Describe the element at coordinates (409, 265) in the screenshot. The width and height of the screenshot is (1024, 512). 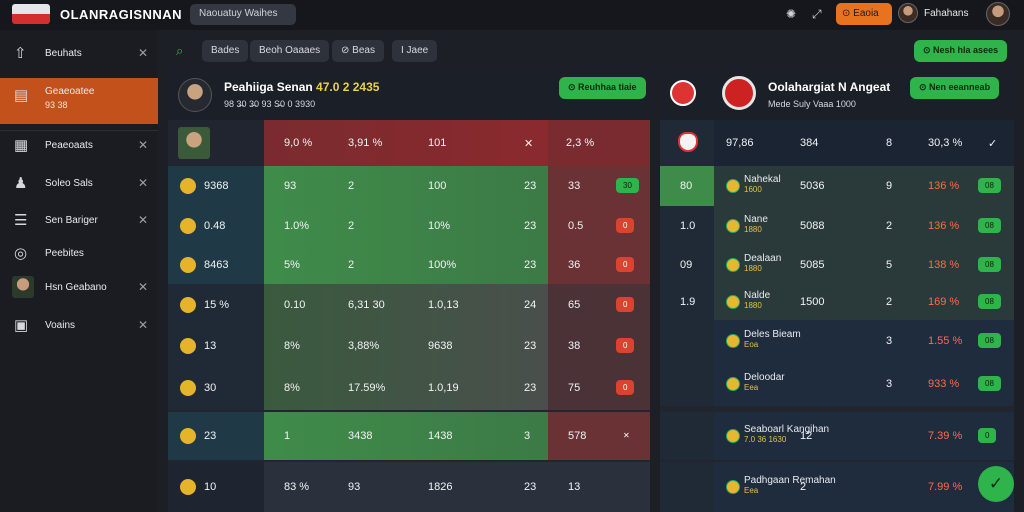
I see `table-row: 8463 5% 2 100% 23 36 0` at that location.